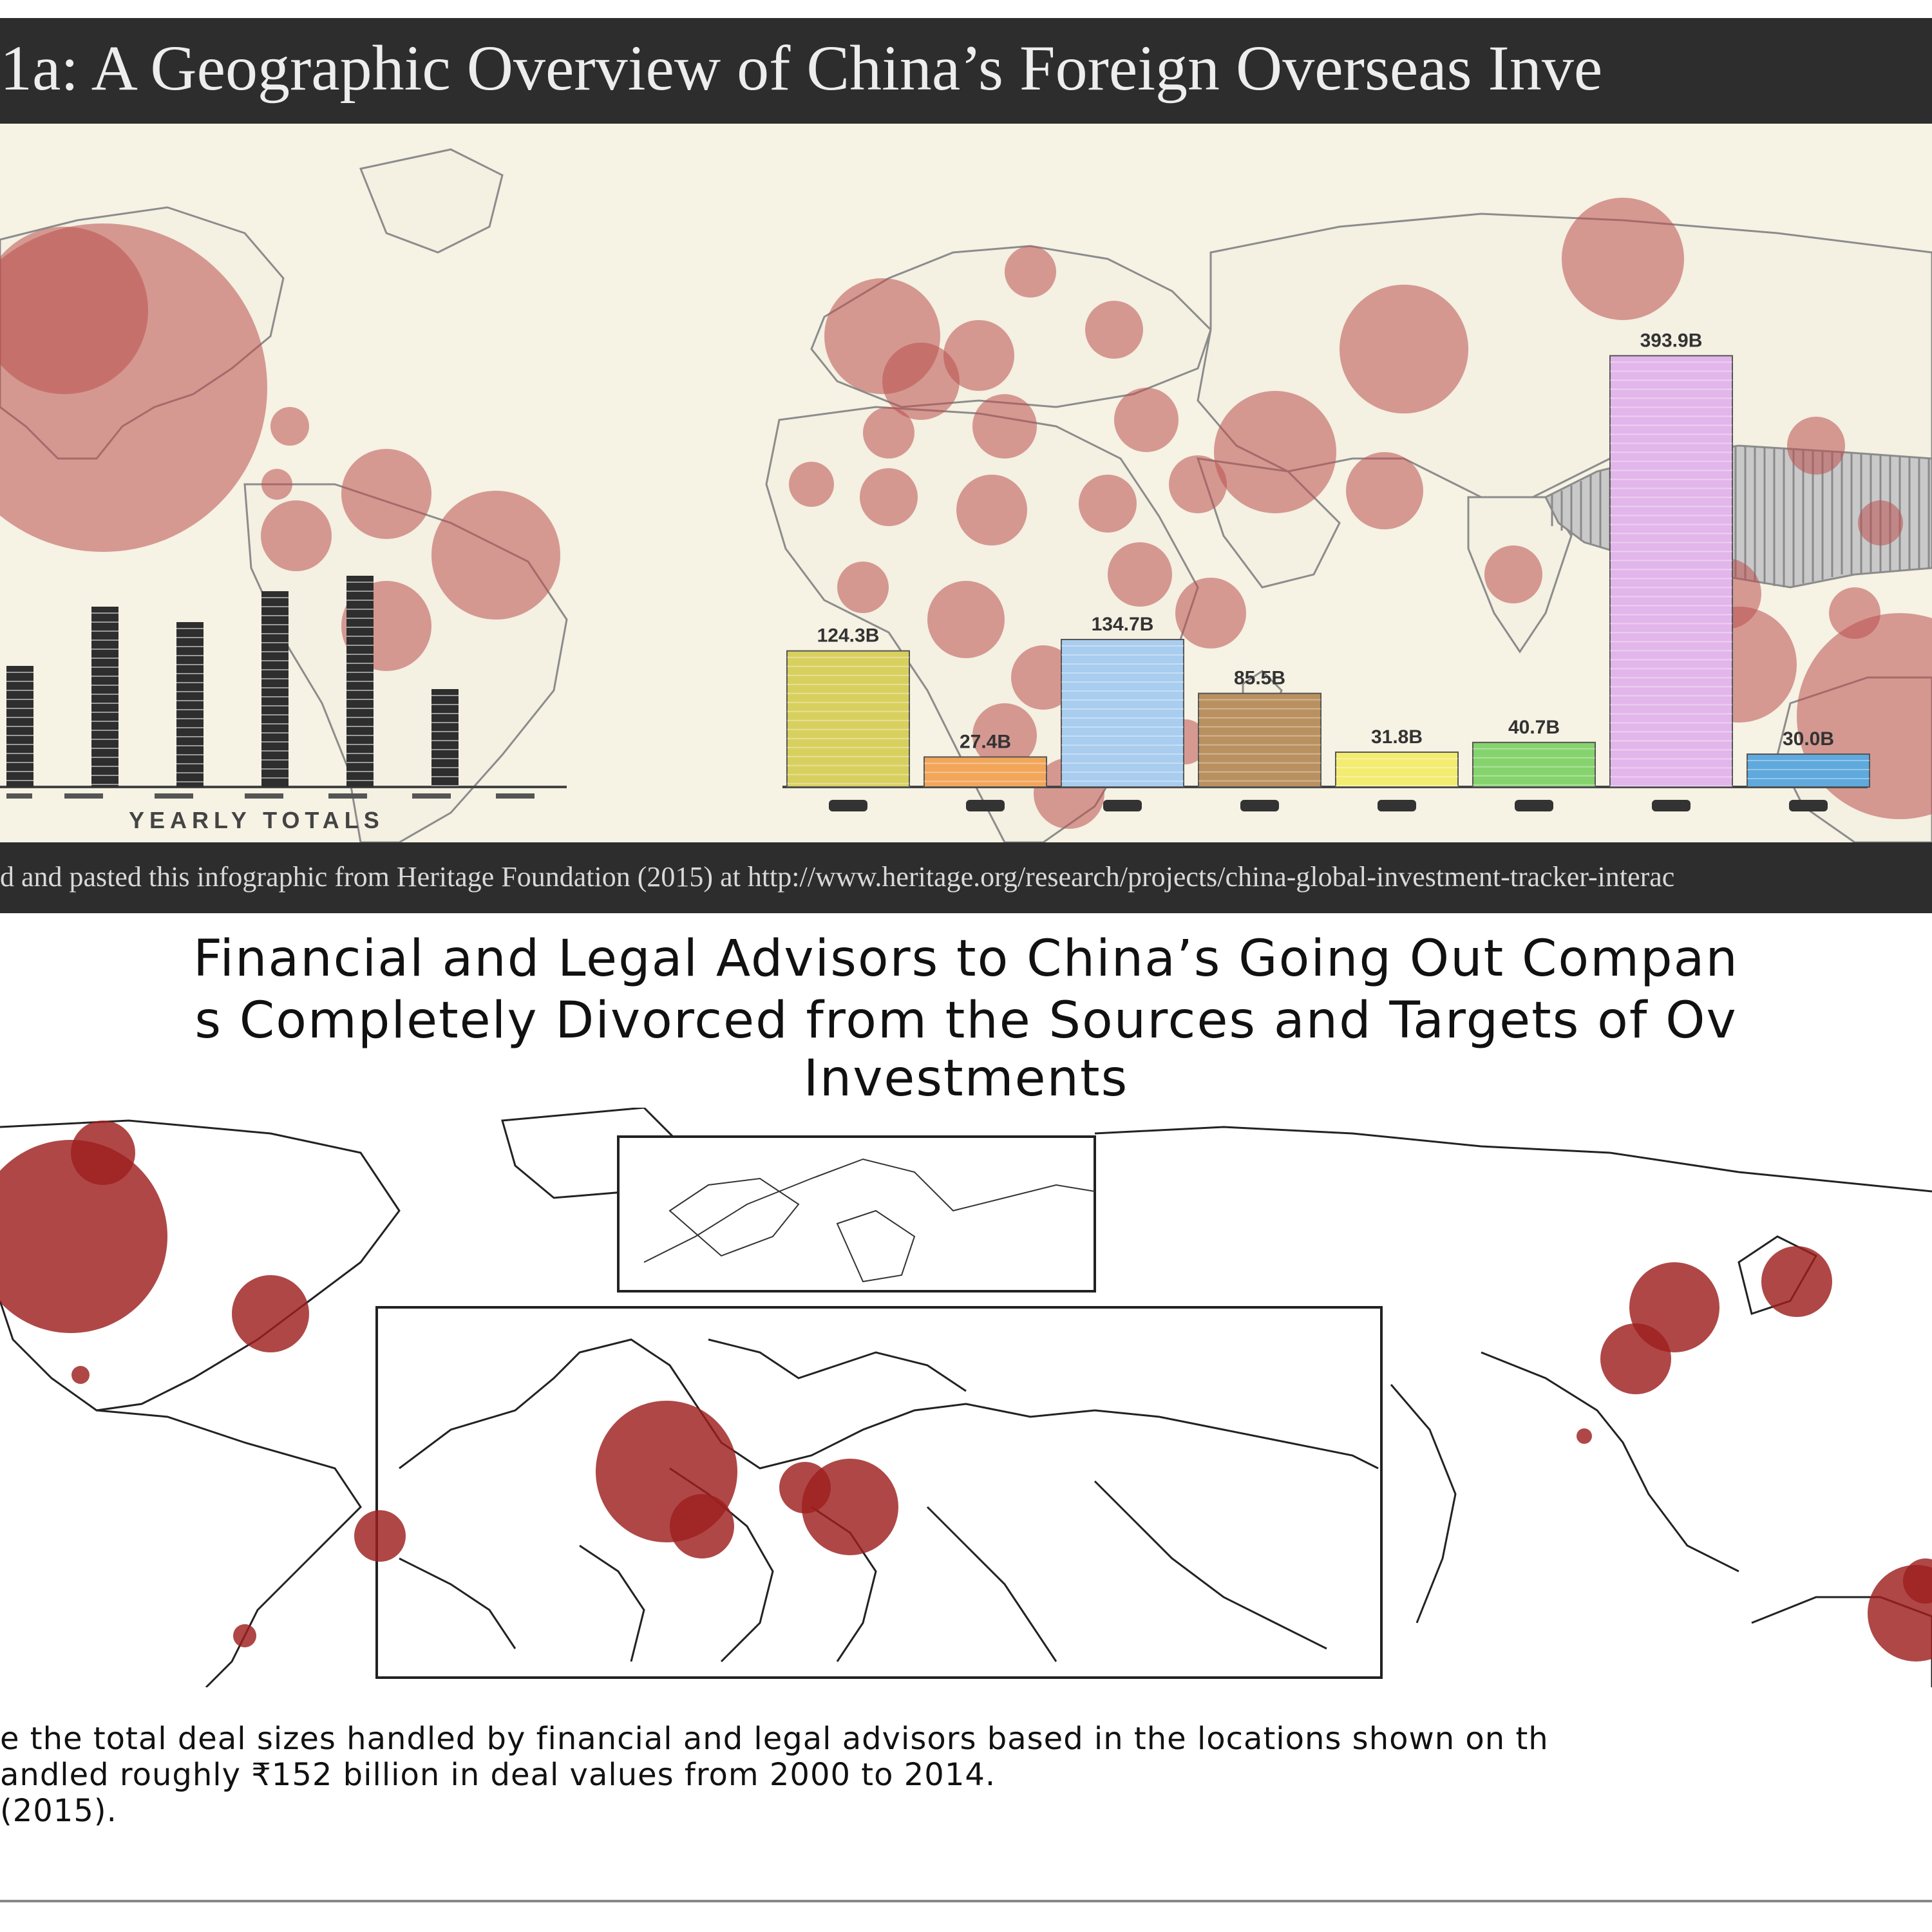  Describe the element at coordinates (1880, 522) in the screenshot. I see `bubble-korea` at that location.